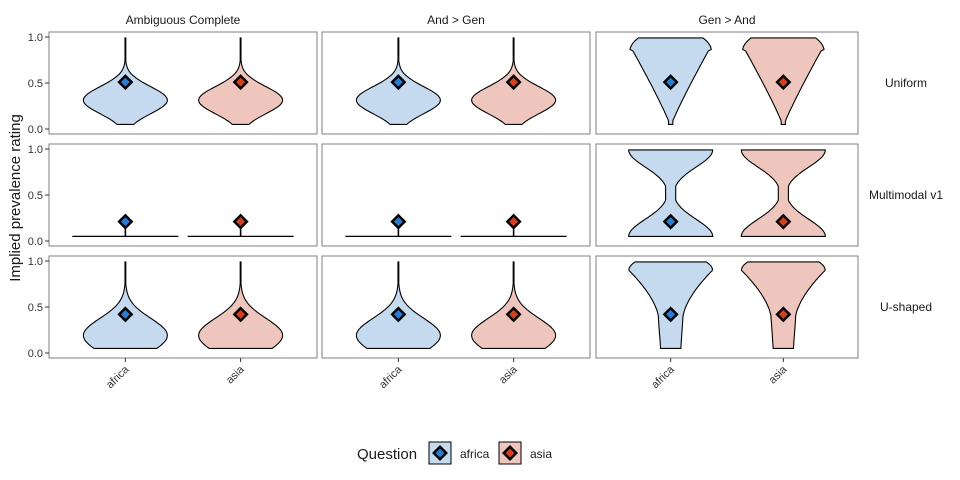 The width and height of the screenshot is (960, 480). I want to click on legend-label-africa: africa, so click(475, 454).